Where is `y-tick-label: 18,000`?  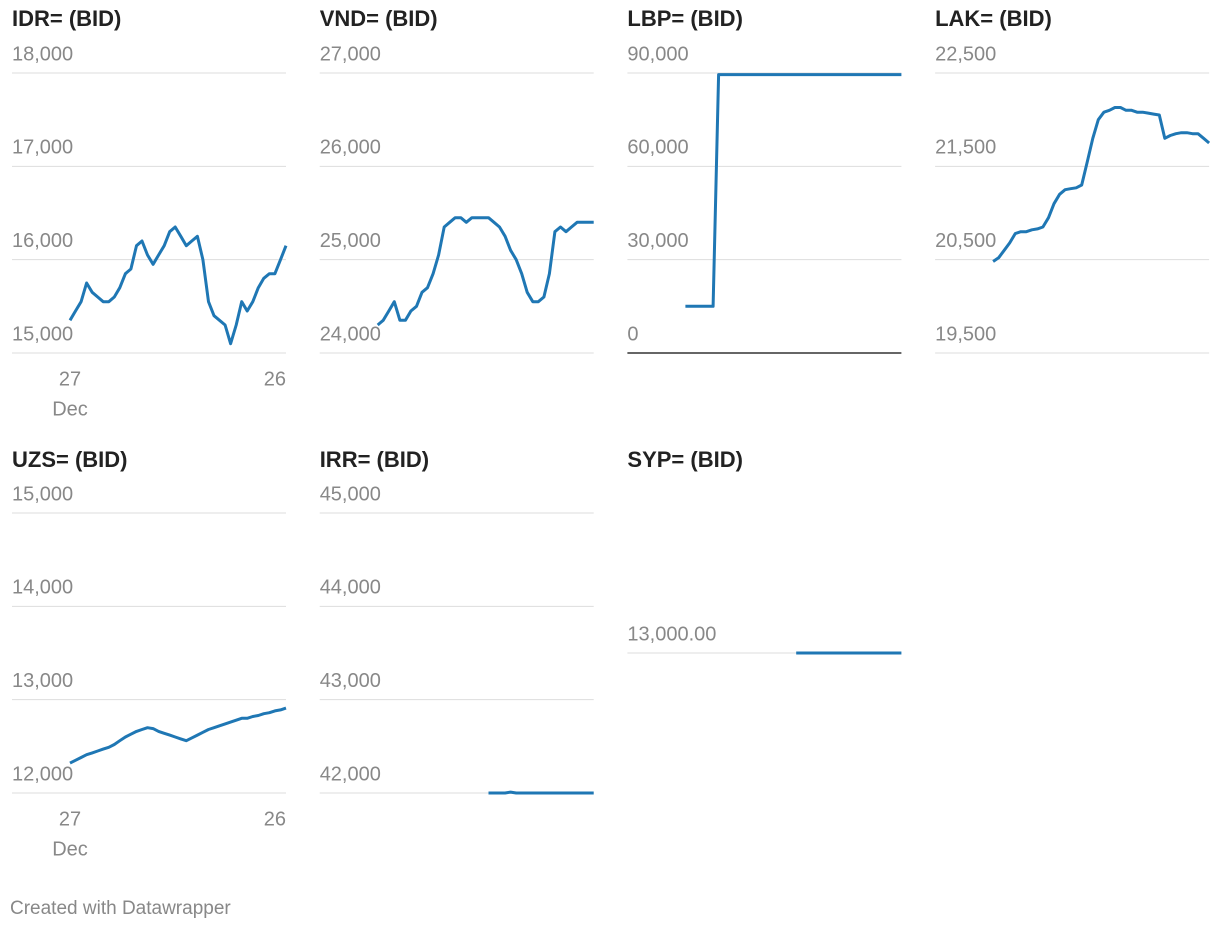
y-tick-label: 18,000 is located at coordinates (42, 54).